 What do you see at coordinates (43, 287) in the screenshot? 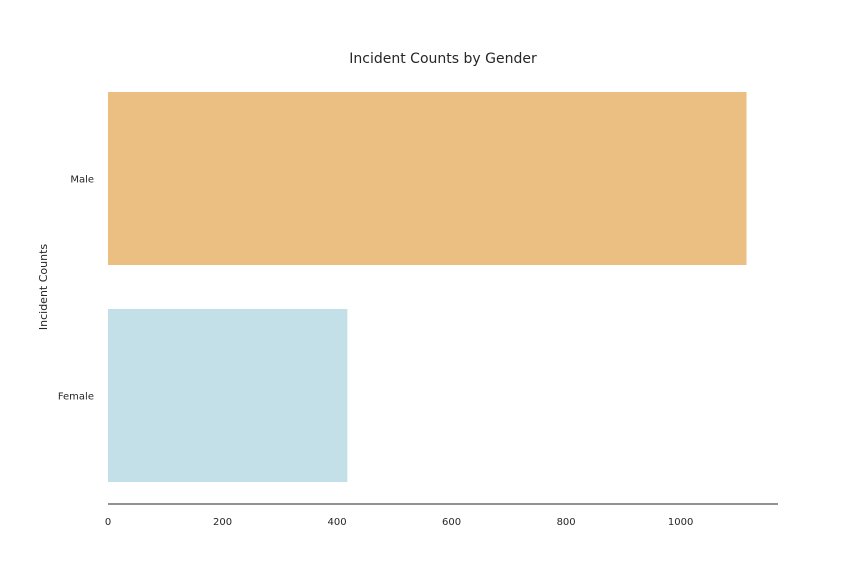
I see `y-axis-label: Incident Counts` at bounding box center [43, 287].